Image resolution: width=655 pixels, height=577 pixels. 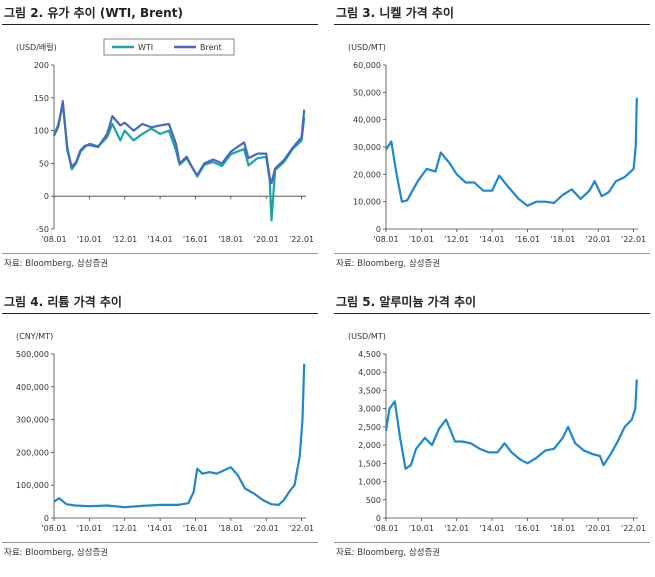 I want to click on chart-title: 그림 3. 니켈 가격 추이, so click(x=395, y=13).